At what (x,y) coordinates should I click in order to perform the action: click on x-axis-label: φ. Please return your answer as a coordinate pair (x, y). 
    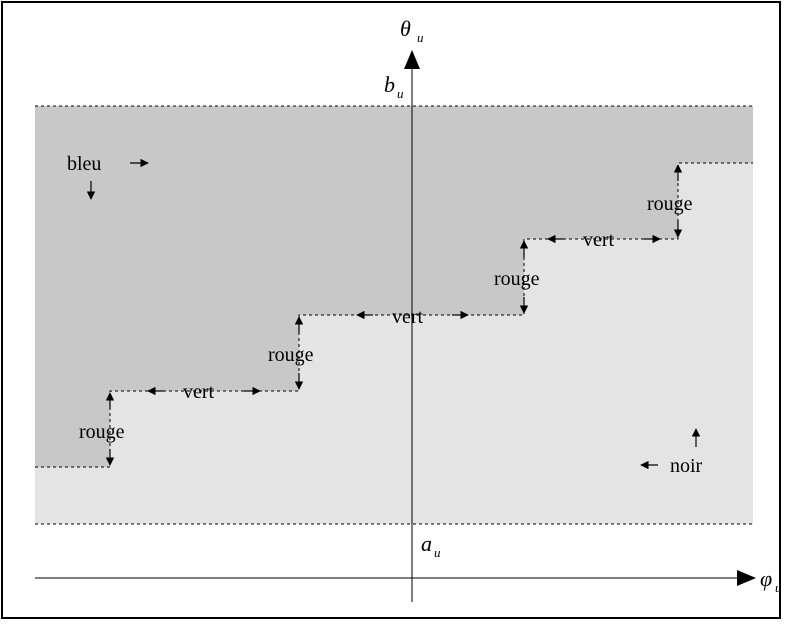
    Looking at the image, I should click on (766, 578).